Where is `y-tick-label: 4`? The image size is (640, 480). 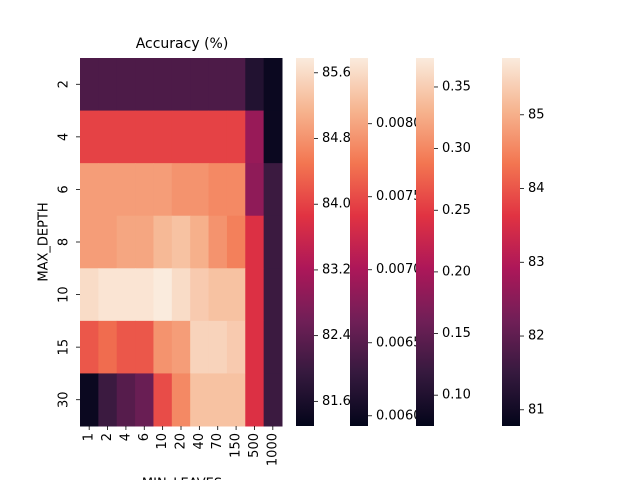 y-tick-label: 4 is located at coordinates (64, 137).